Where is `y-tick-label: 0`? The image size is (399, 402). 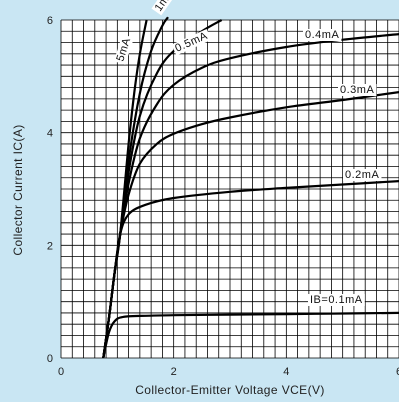
y-tick-label: 0 is located at coordinates (50, 359).